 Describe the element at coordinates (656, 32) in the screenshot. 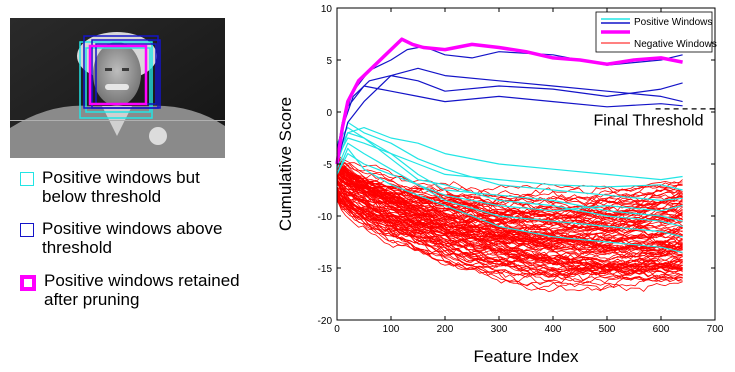

I see `chart-legend: Positive Windows Negative Windows` at that location.